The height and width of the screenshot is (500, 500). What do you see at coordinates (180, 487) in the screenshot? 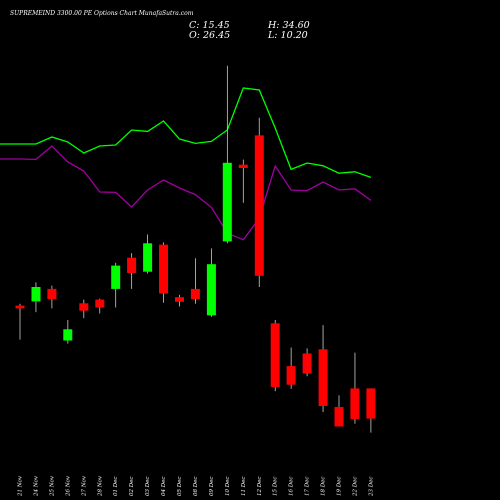
I see `x-tick-label: 05 Dec` at bounding box center [180, 487].